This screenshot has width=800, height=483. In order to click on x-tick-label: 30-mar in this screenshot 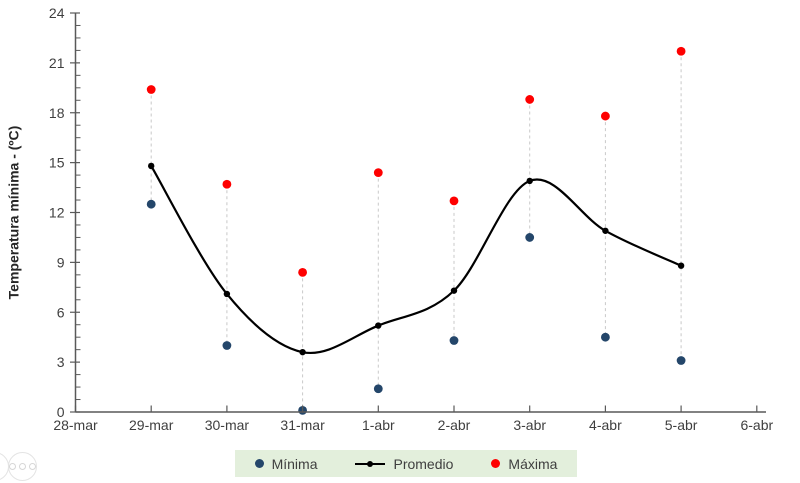, I will do `click(227, 425)`.